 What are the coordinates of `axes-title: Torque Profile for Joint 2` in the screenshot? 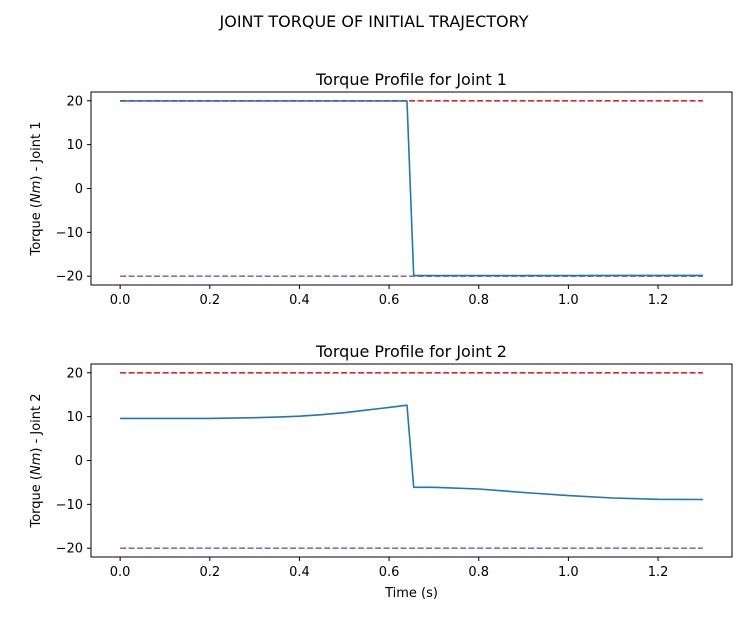 It's located at (411, 351).